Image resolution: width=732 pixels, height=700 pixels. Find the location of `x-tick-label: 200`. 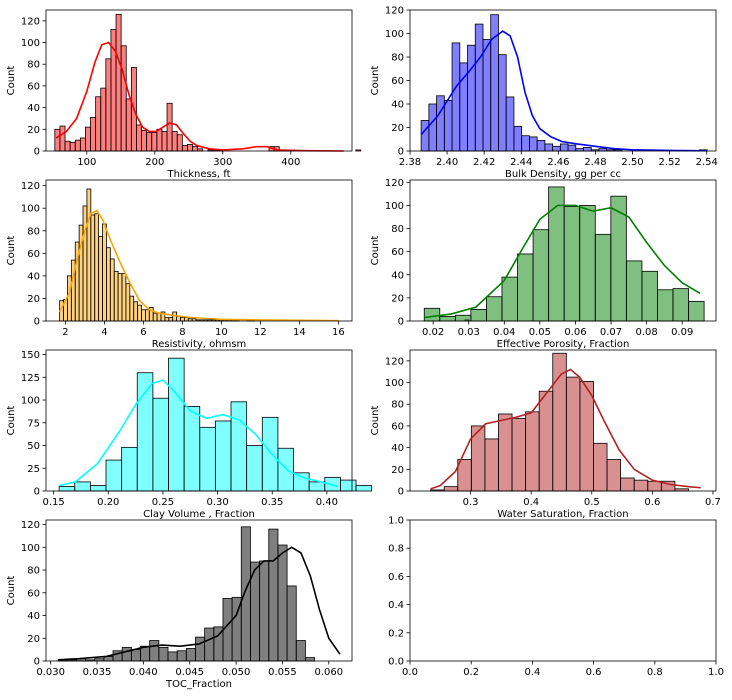

x-tick-label: 200 is located at coordinates (154, 162).